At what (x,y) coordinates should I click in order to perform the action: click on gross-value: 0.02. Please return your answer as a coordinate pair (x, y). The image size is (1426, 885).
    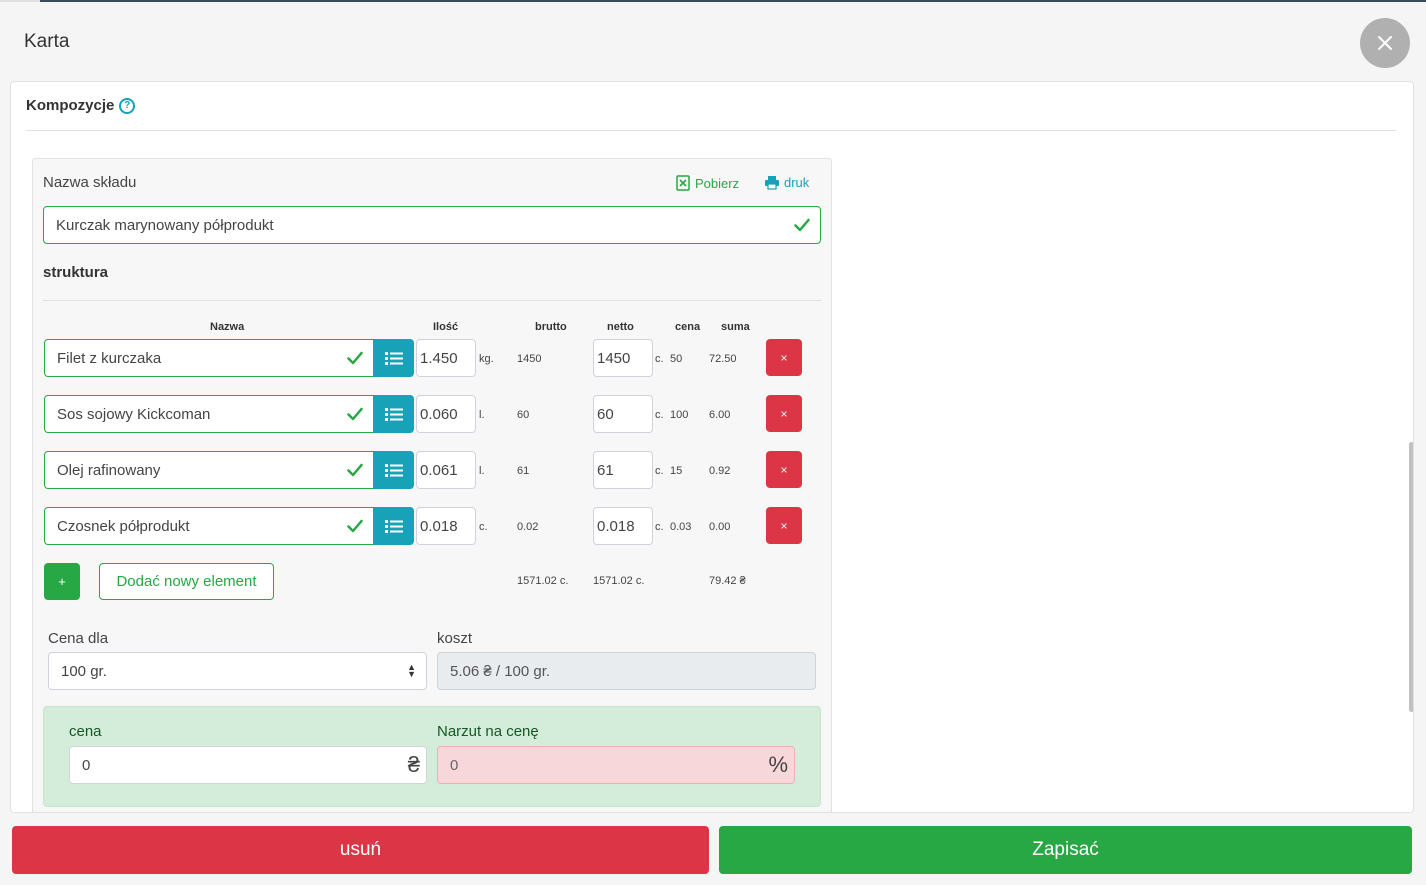
    Looking at the image, I should click on (528, 527).